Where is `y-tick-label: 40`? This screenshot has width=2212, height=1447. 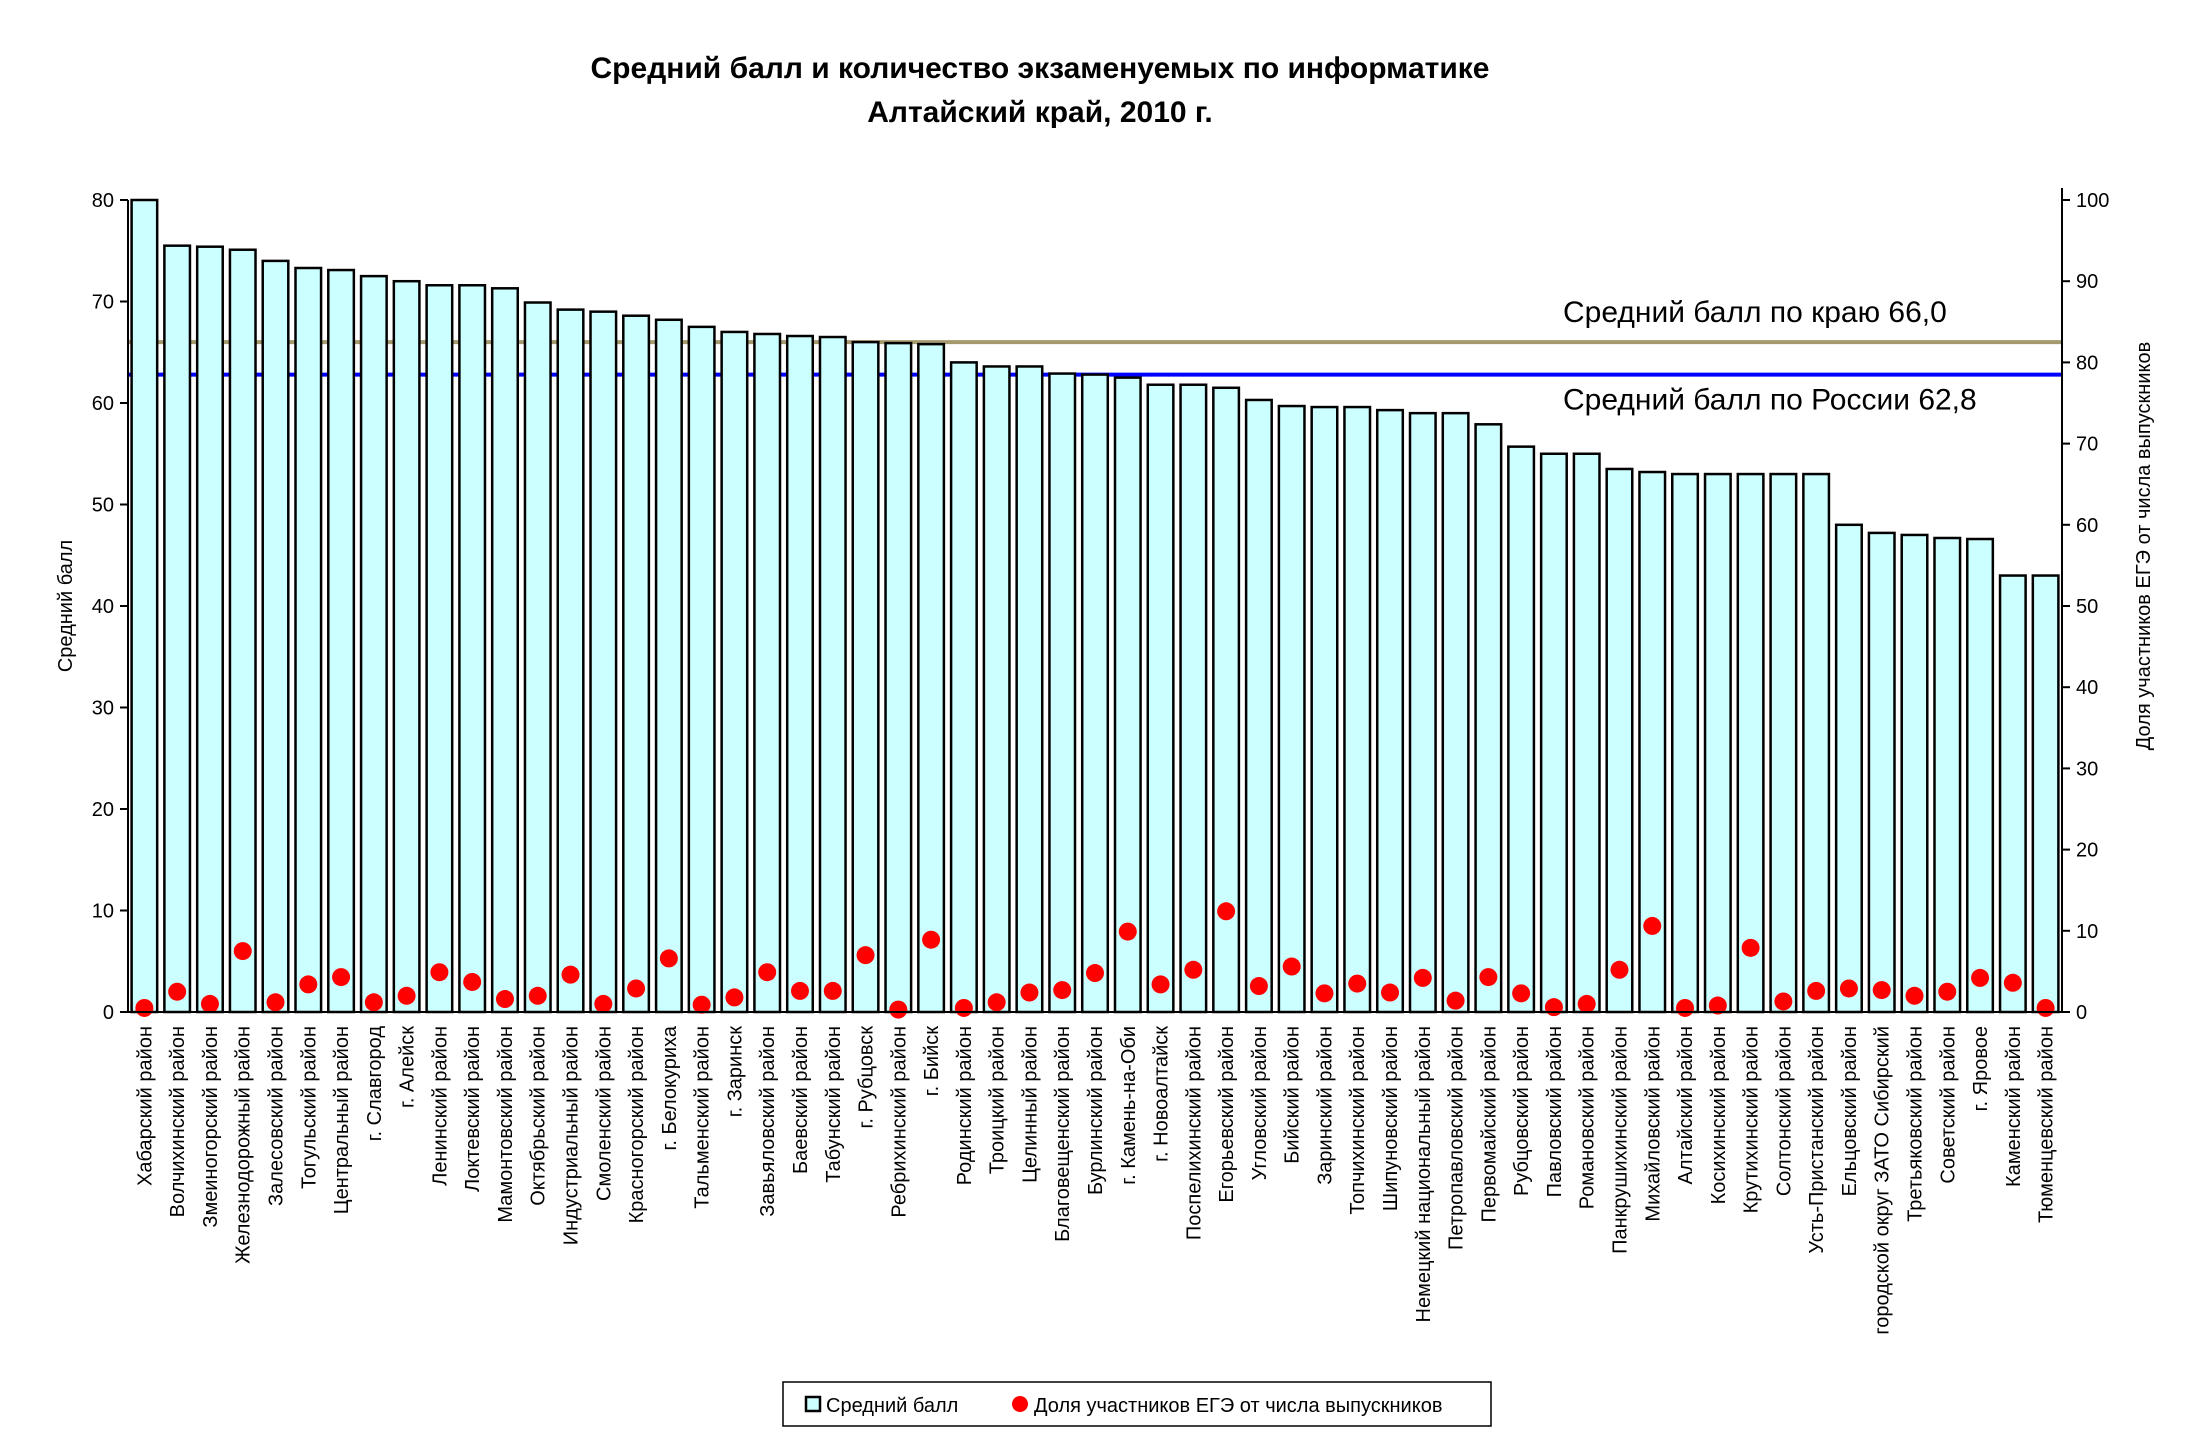 y-tick-label: 40 is located at coordinates (103, 607).